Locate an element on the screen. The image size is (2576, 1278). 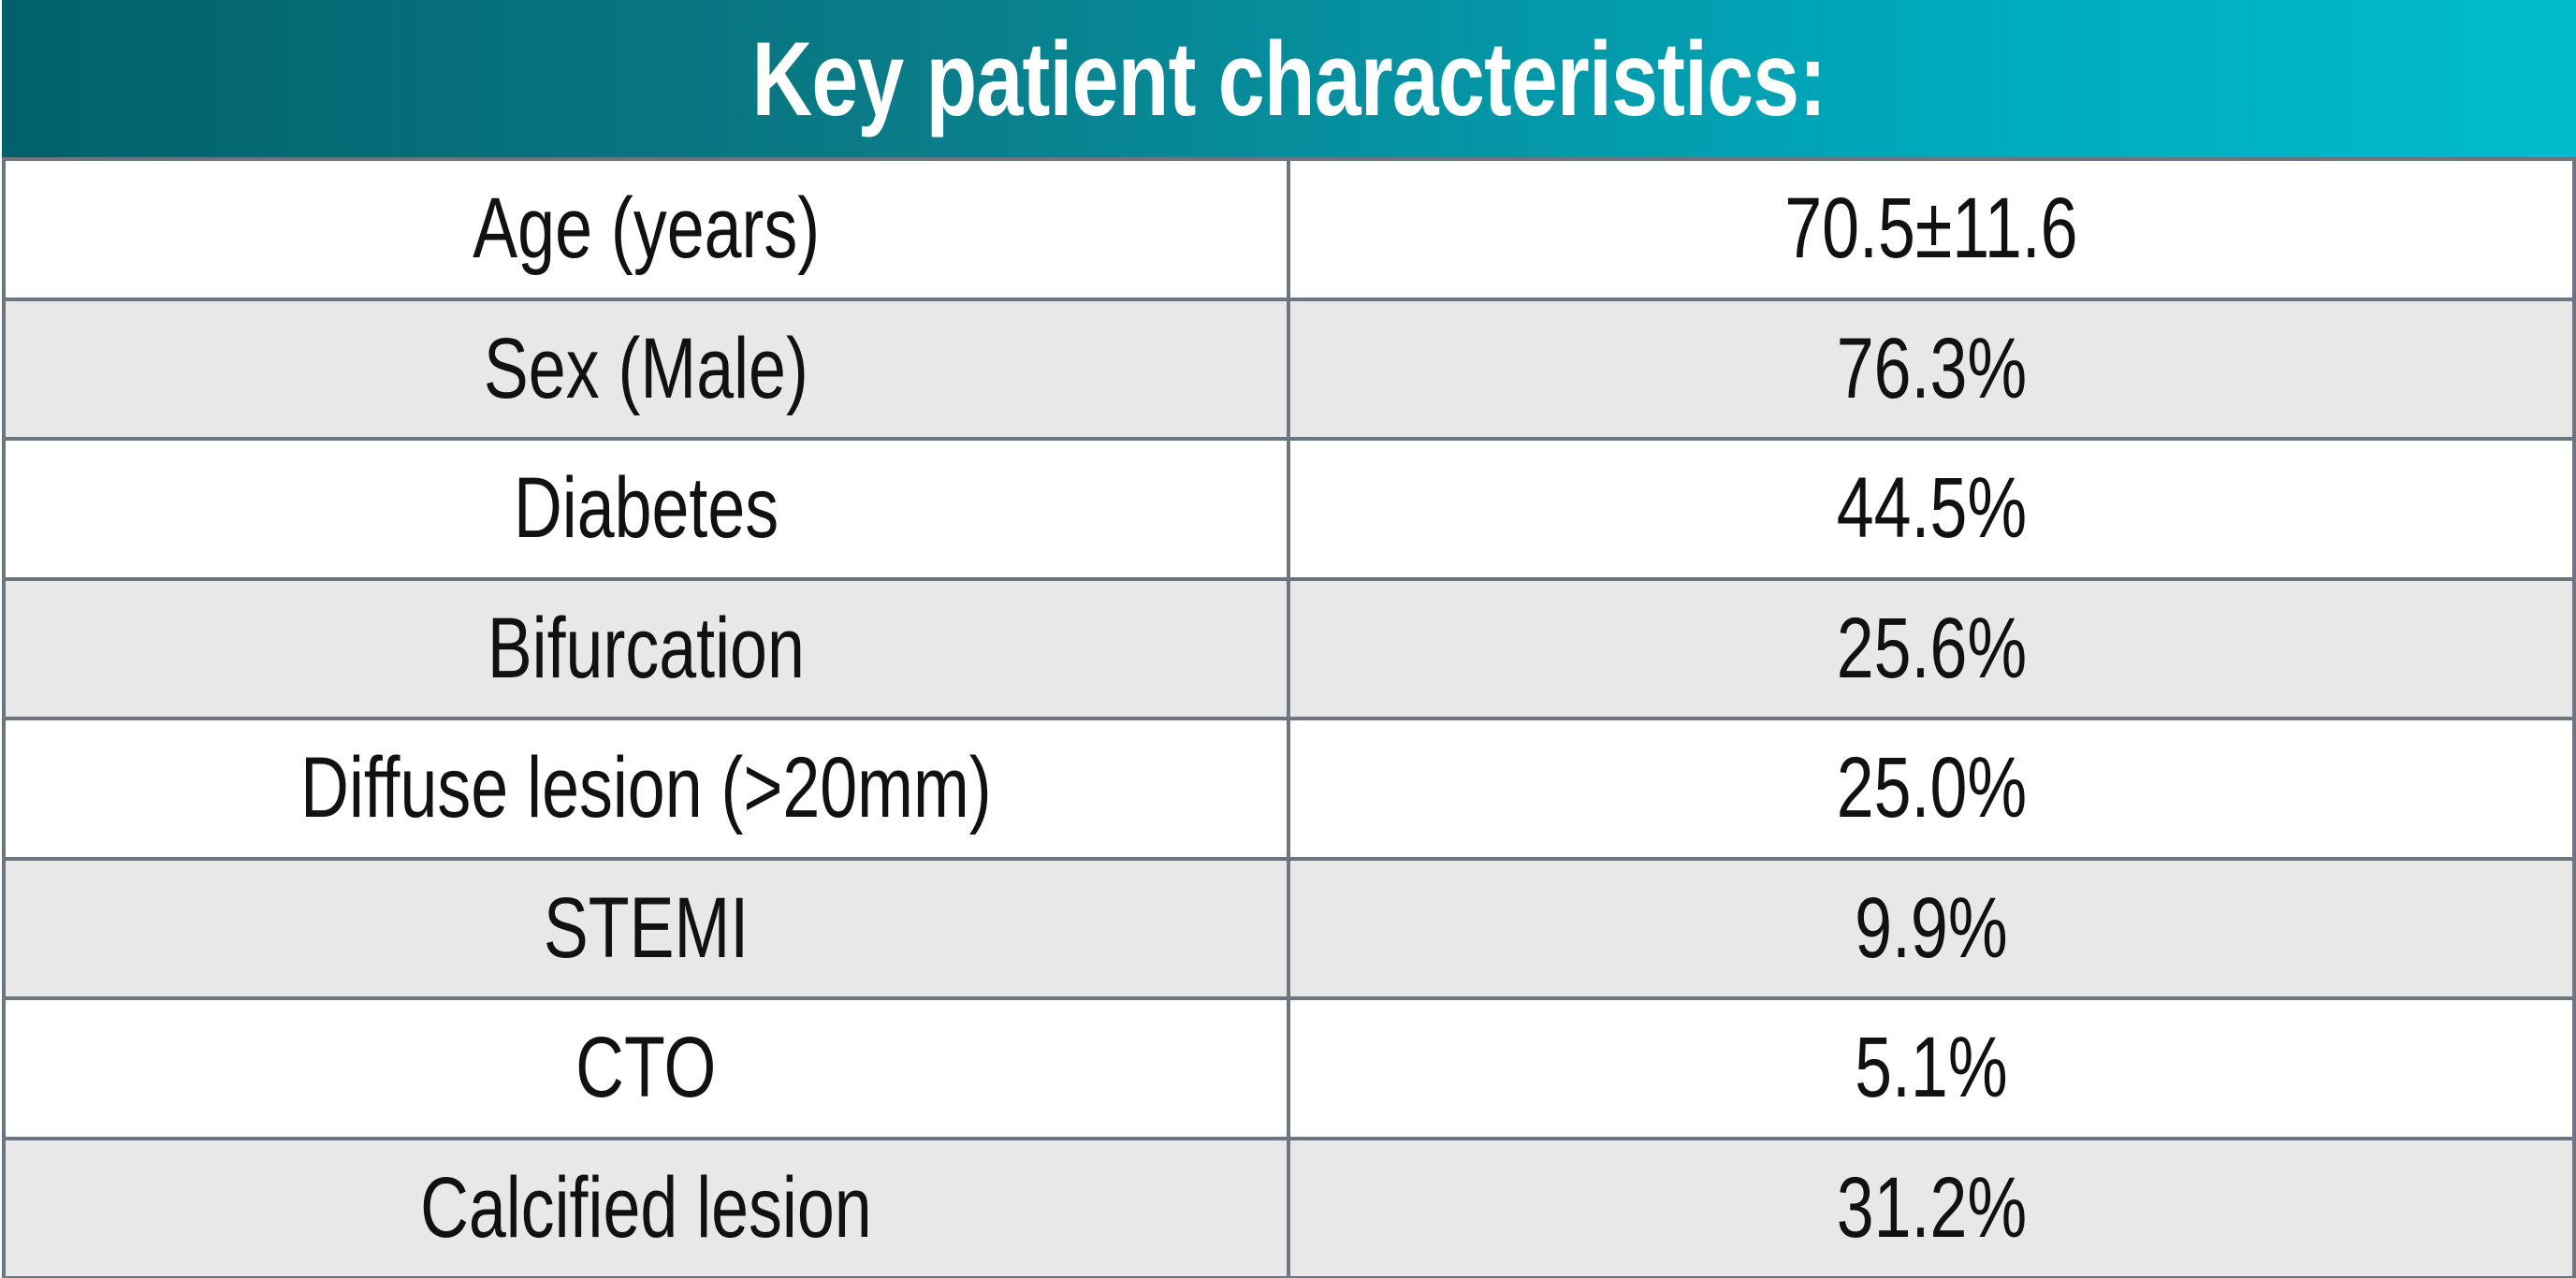
table-header: Key patient characteristics: is located at coordinates (1289, 78).